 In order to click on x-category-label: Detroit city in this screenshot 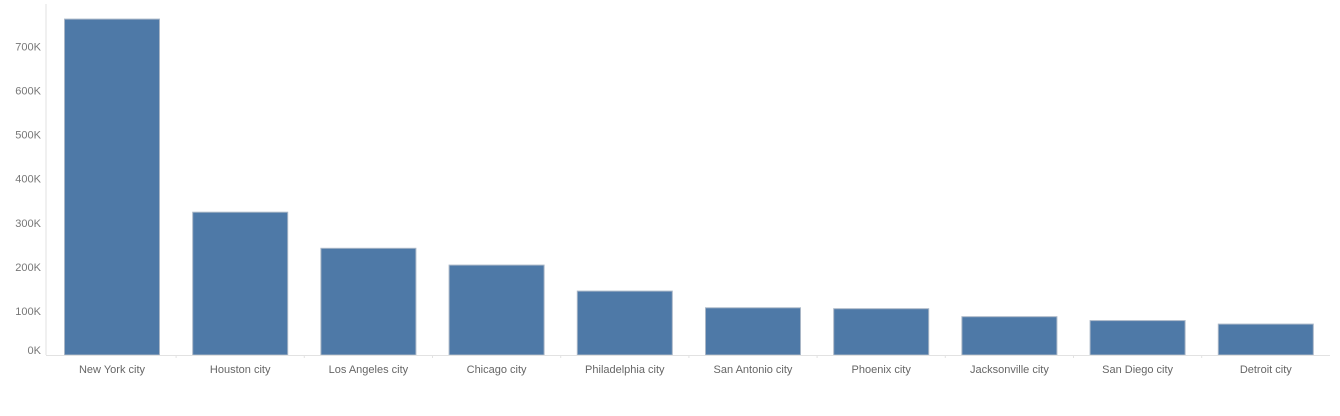, I will do `click(1266, 370)`.